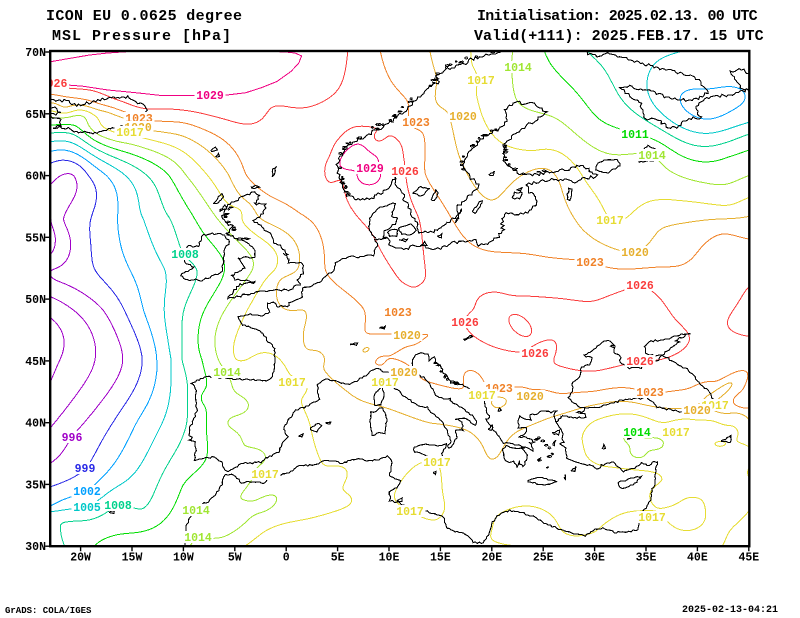 The image size is (800, 618). What do you see at coordinates (235, 558) in the screenshot?
I see `svg-text: 5W` at bounding box center [235, 558].